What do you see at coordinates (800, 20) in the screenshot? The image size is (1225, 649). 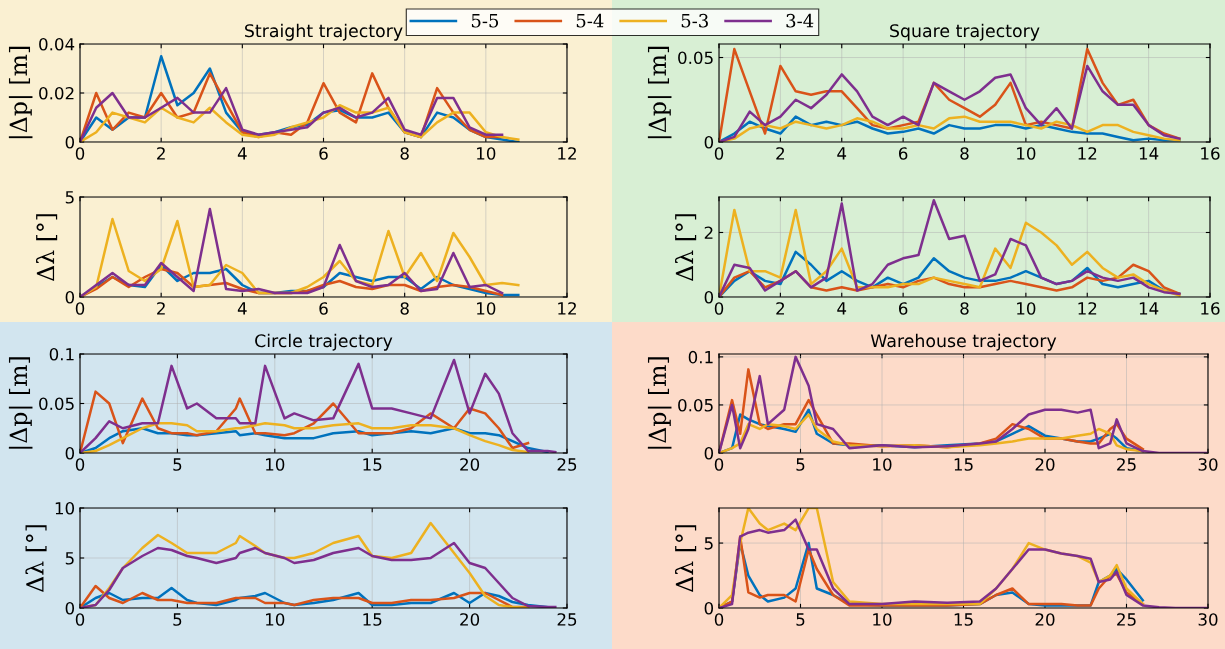 I see `legend-label: 3-4` at bounding box center [800, 20].